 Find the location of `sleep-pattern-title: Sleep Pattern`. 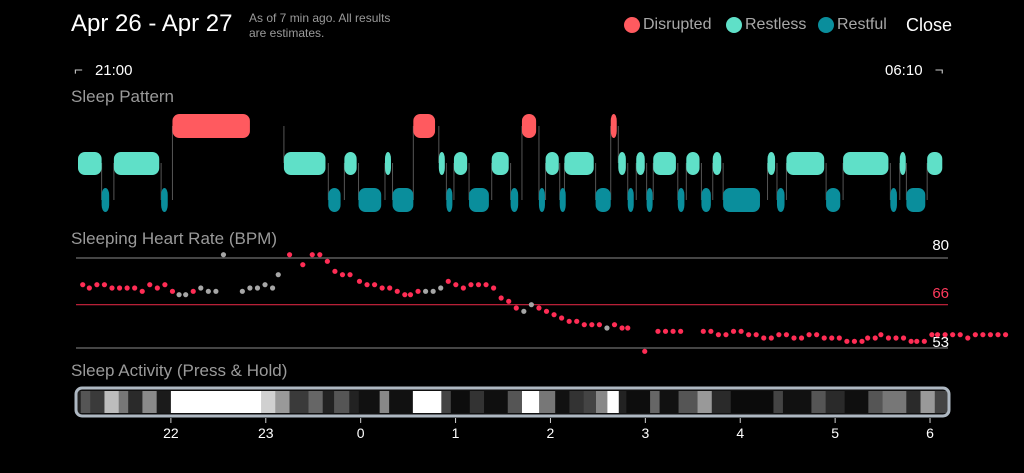

sleep-pattern-title: Sleep Pattern is located at coordinates (123, 96).